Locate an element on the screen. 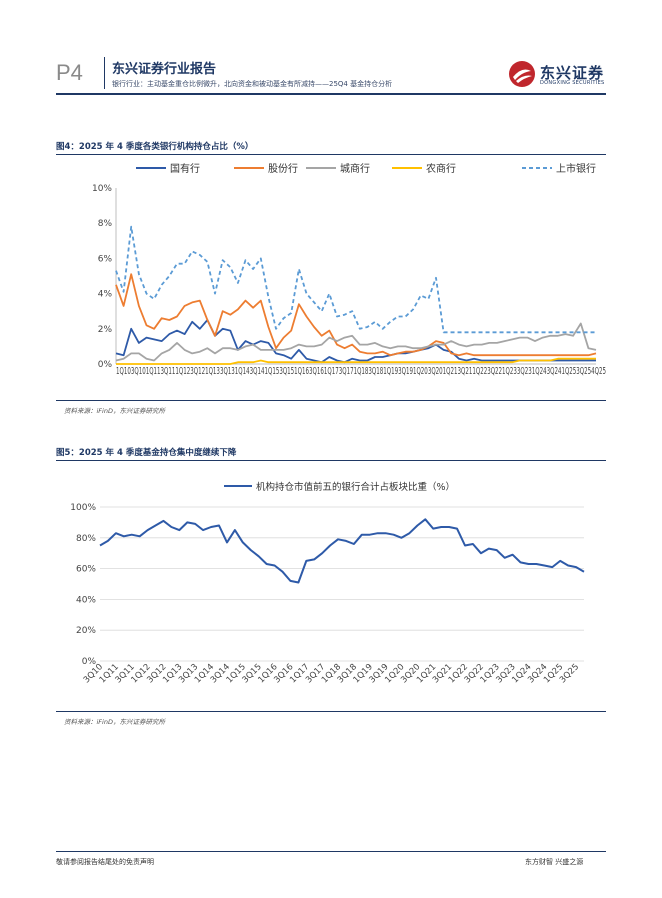 Image resolution: width=662 pixels, height=898 pixels. y-tick-label: 80% is located at coordinates (86, 539).